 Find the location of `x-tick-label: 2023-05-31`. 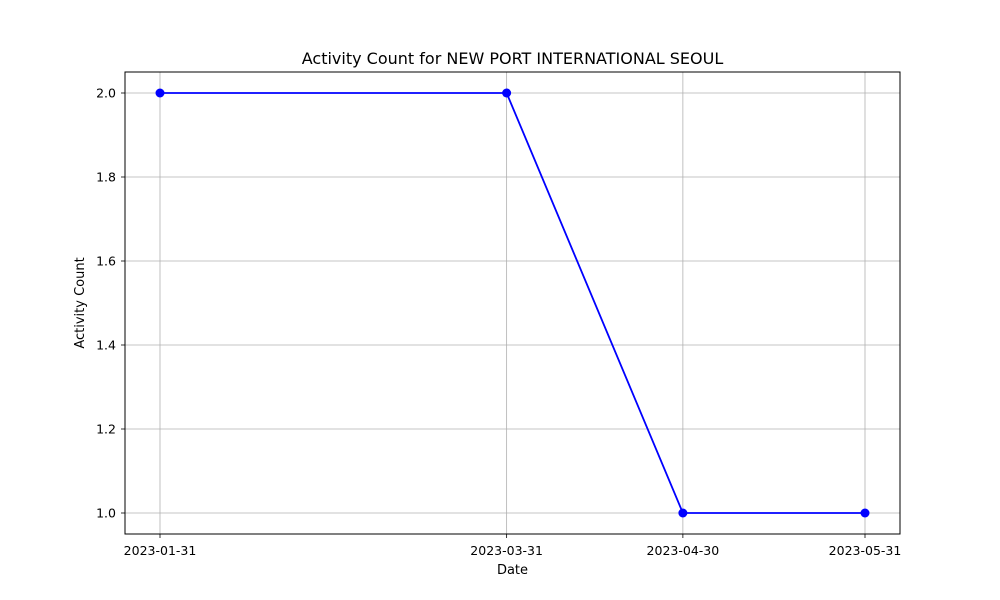

x-tick-label: 2023-05-31 is located at coordinates (865, 550).